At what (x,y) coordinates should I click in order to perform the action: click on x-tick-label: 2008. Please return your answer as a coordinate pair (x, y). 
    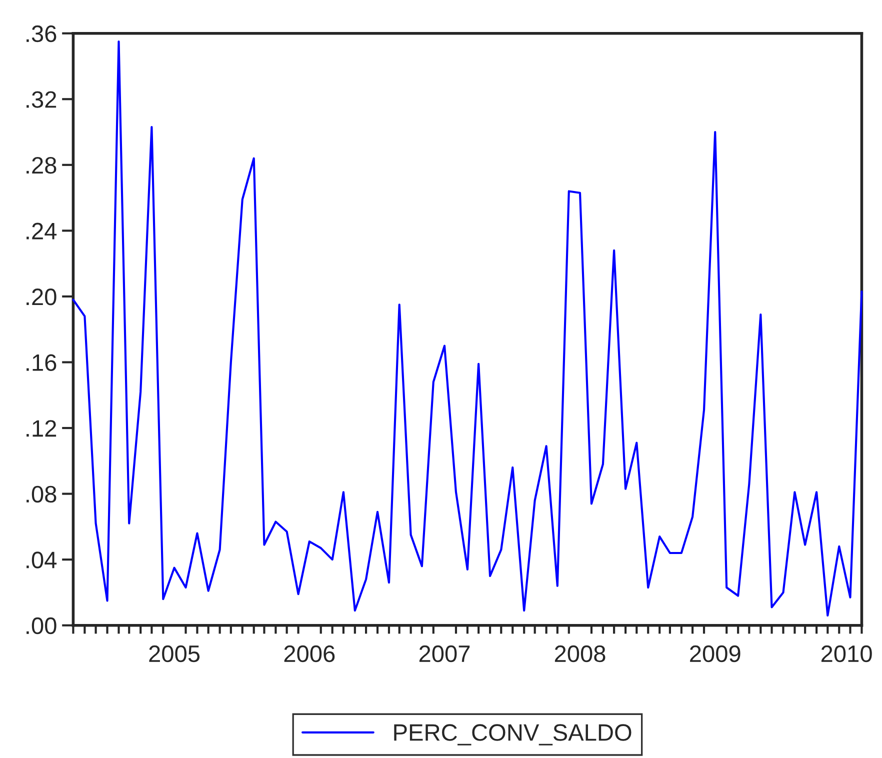
    Looking at the image, I should click on (580, 653).